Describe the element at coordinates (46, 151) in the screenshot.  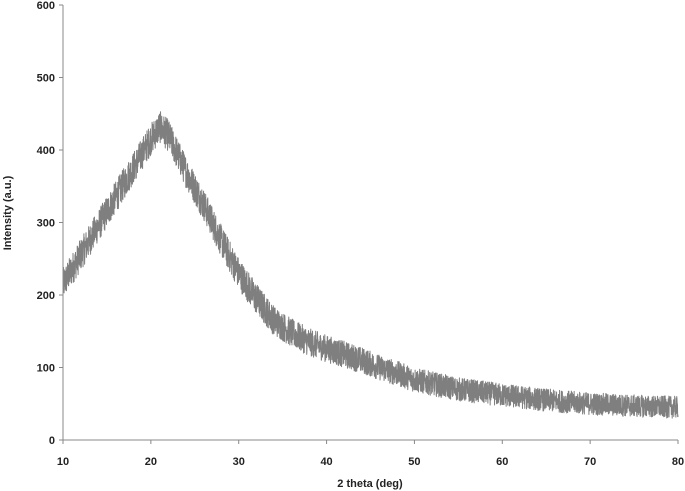
I see `y-tick-label: 400` at that location.